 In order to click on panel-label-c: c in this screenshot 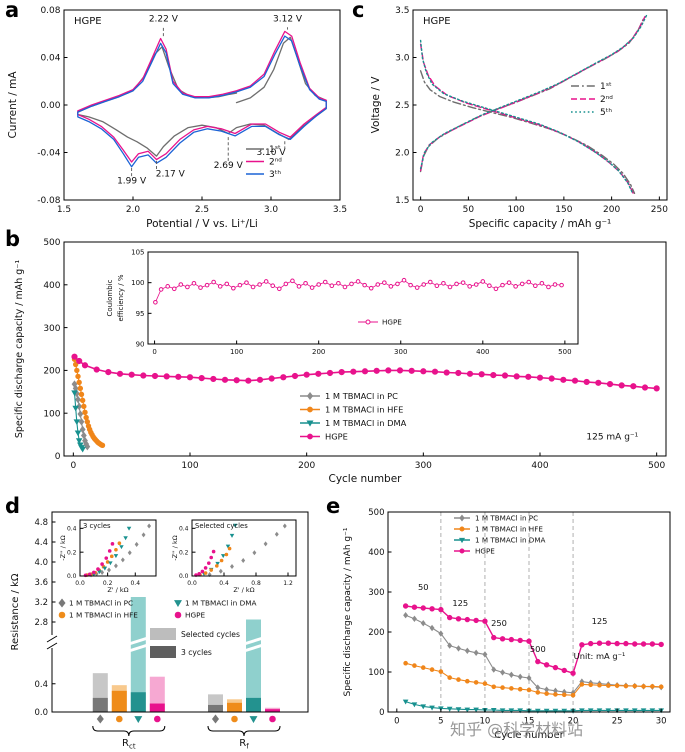, I will do `click(358, 11)`.